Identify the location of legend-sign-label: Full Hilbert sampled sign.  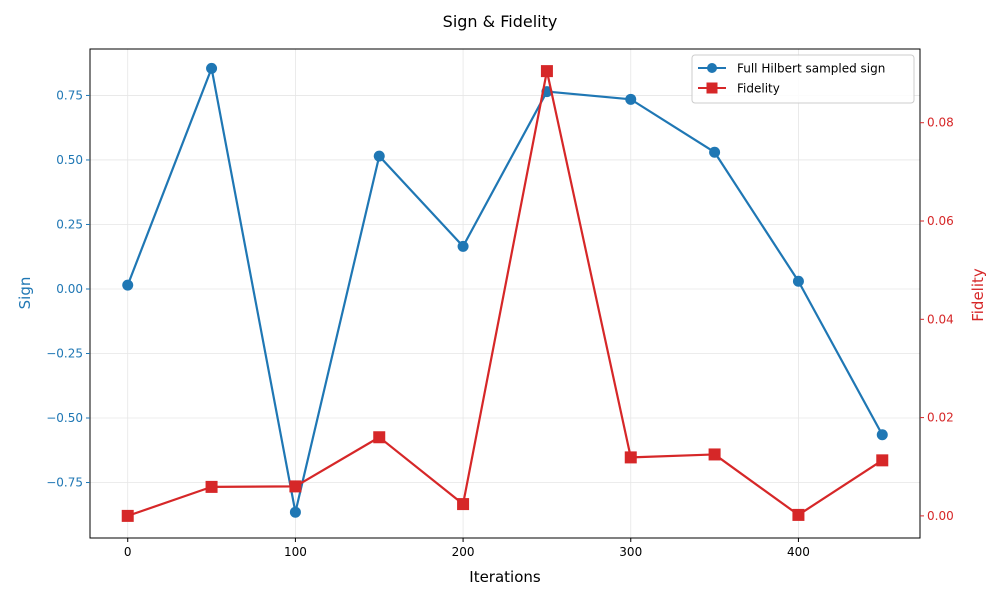
(811, 69).